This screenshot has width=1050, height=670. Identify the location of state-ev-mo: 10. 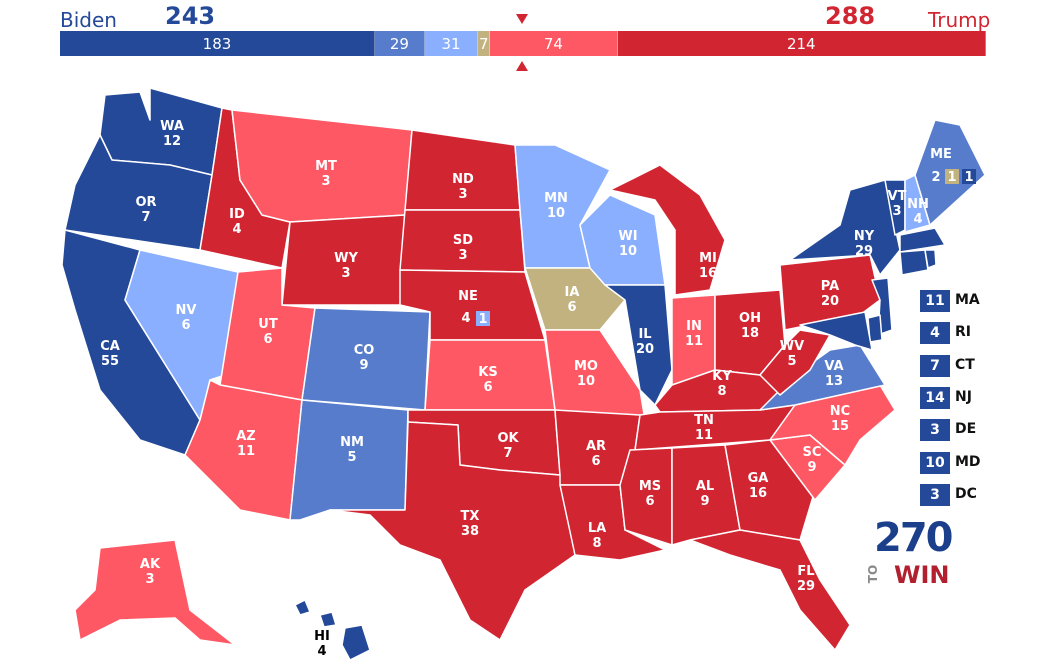
(586, 381).